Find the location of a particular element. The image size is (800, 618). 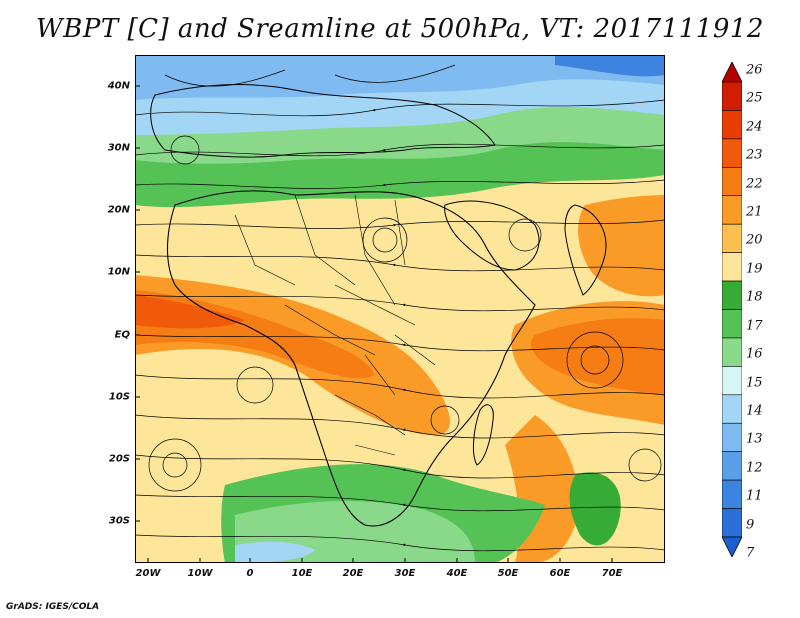

lon-label-40e: 40E is located at coordinates (457, 573).